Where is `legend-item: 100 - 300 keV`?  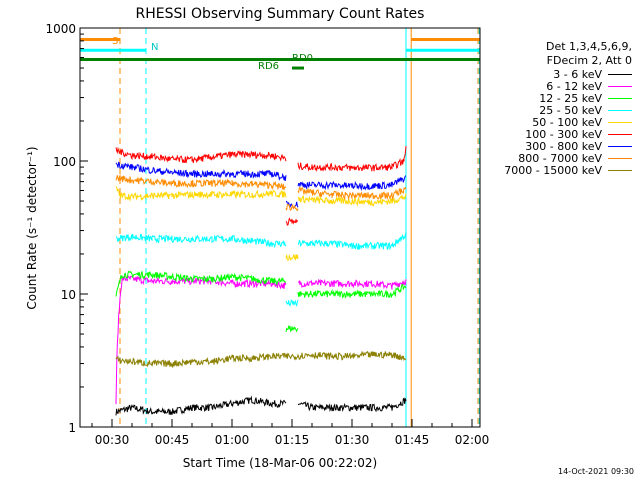
legend-item: 100 - 300 keV is located at coordinates (556, 134).